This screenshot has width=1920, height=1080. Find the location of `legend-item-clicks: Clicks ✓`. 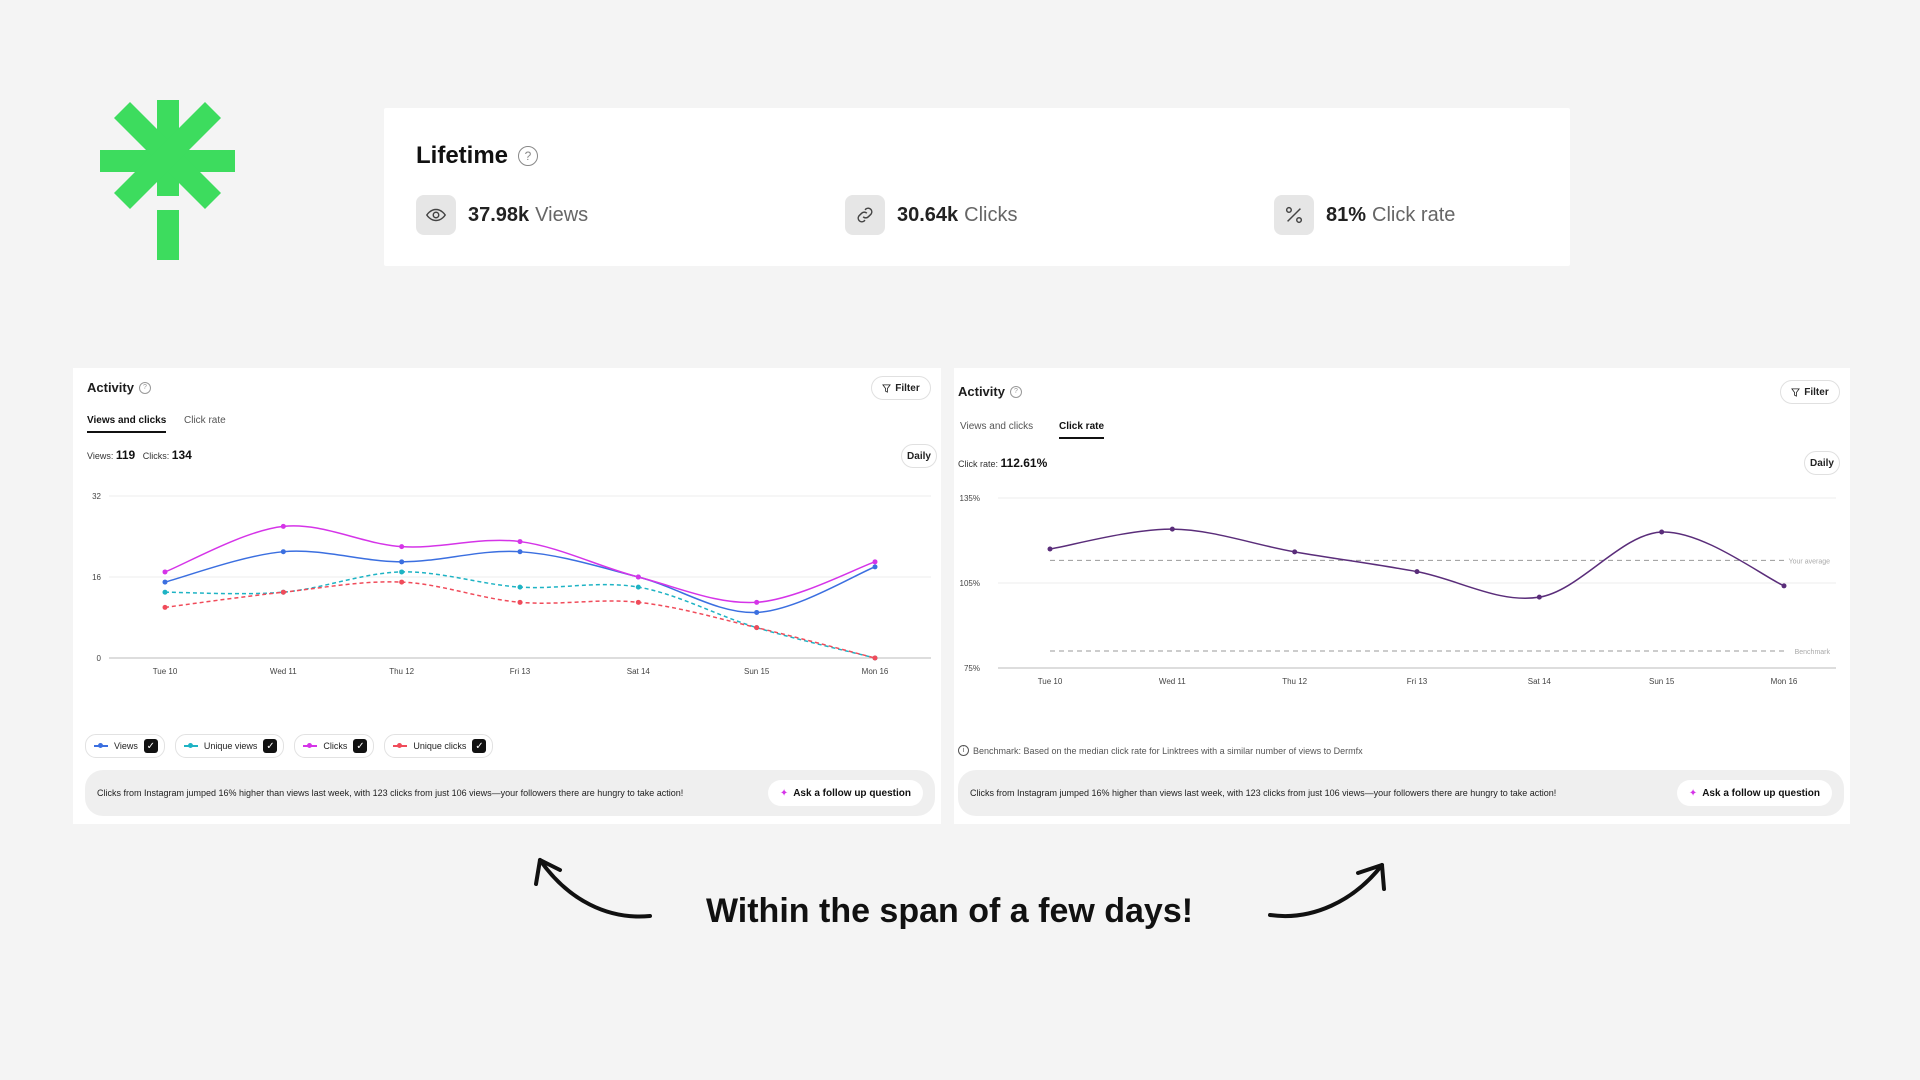

legend-item-clicks: Clicks ✓ is located at coordinates (334, 746).